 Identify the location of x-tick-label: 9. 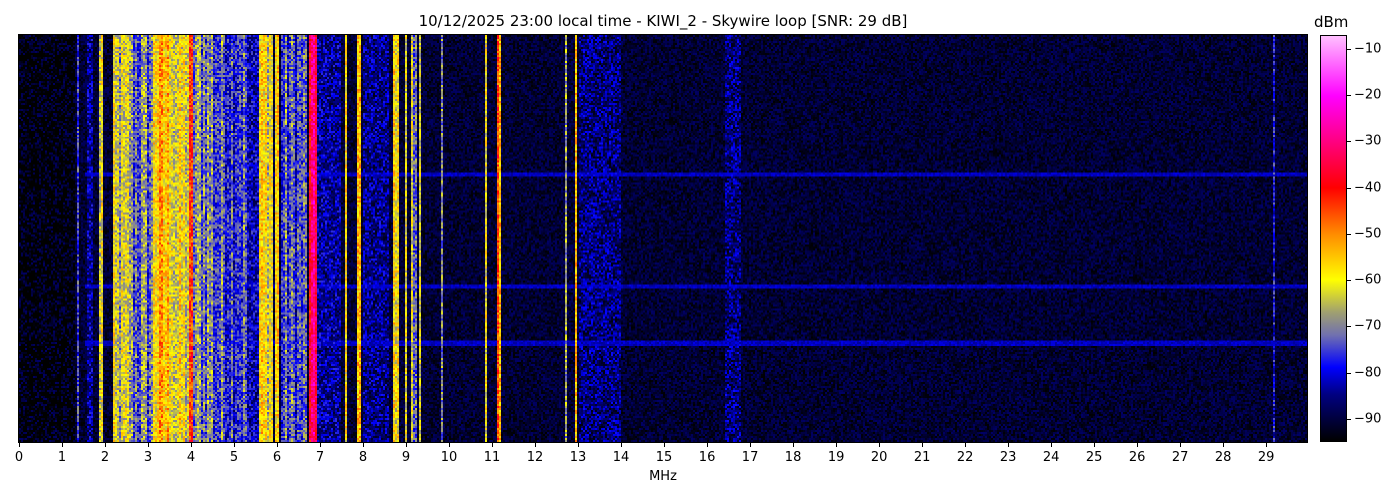
(406, 457).